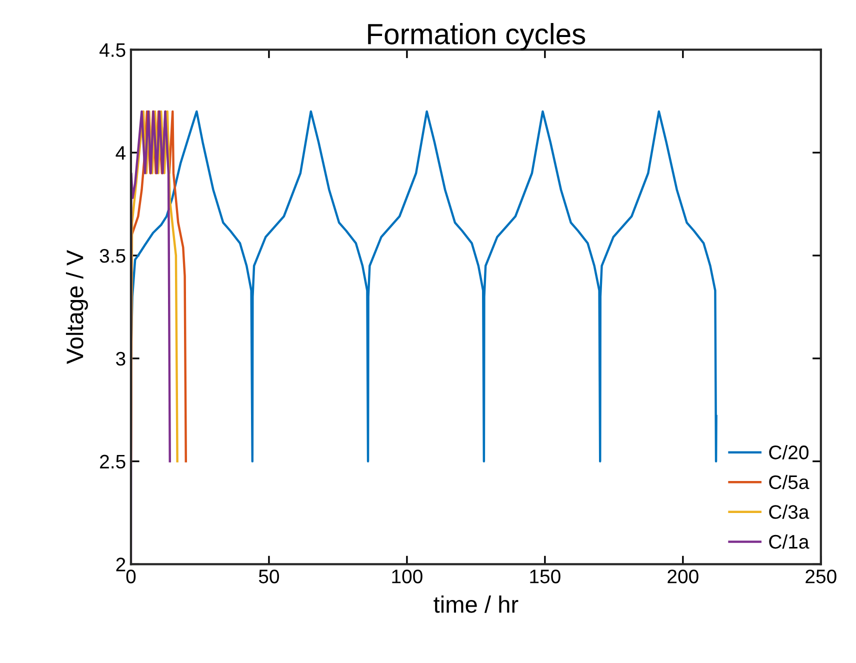  I want to click on chart-title: Formation cycles, so click(477, 36).